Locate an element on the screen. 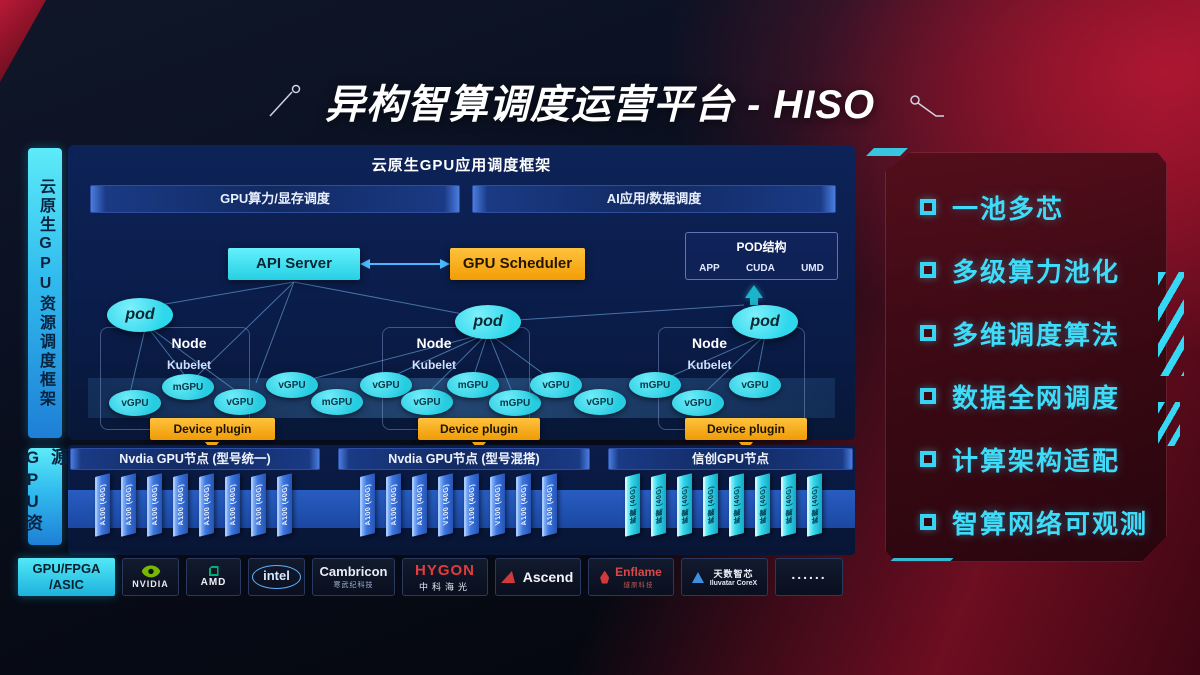 The width and height of the screenshot is (1200, 675). iluvatar-label: 天数智芯 is located at coordinates (733, 574).